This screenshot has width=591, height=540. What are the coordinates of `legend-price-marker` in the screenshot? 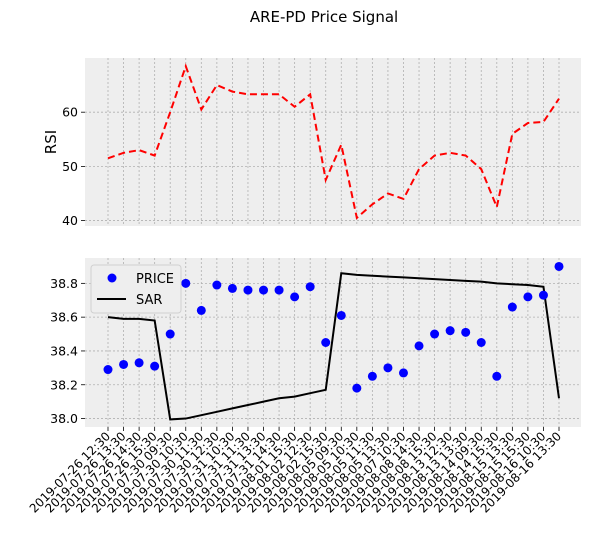 It's located at (112, 278).